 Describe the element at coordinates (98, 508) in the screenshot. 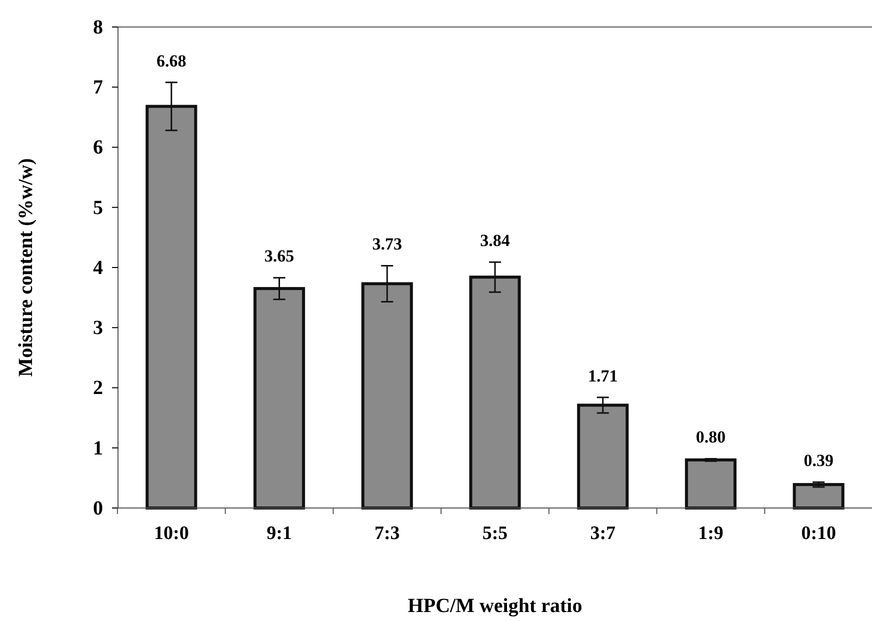

I see `y-tick-label: 0` at that location.